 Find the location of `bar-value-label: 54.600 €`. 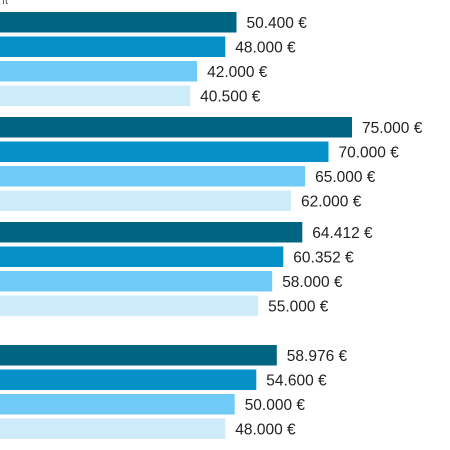

bar-value-label: 54.600 € is located at coordinates (296, 380).